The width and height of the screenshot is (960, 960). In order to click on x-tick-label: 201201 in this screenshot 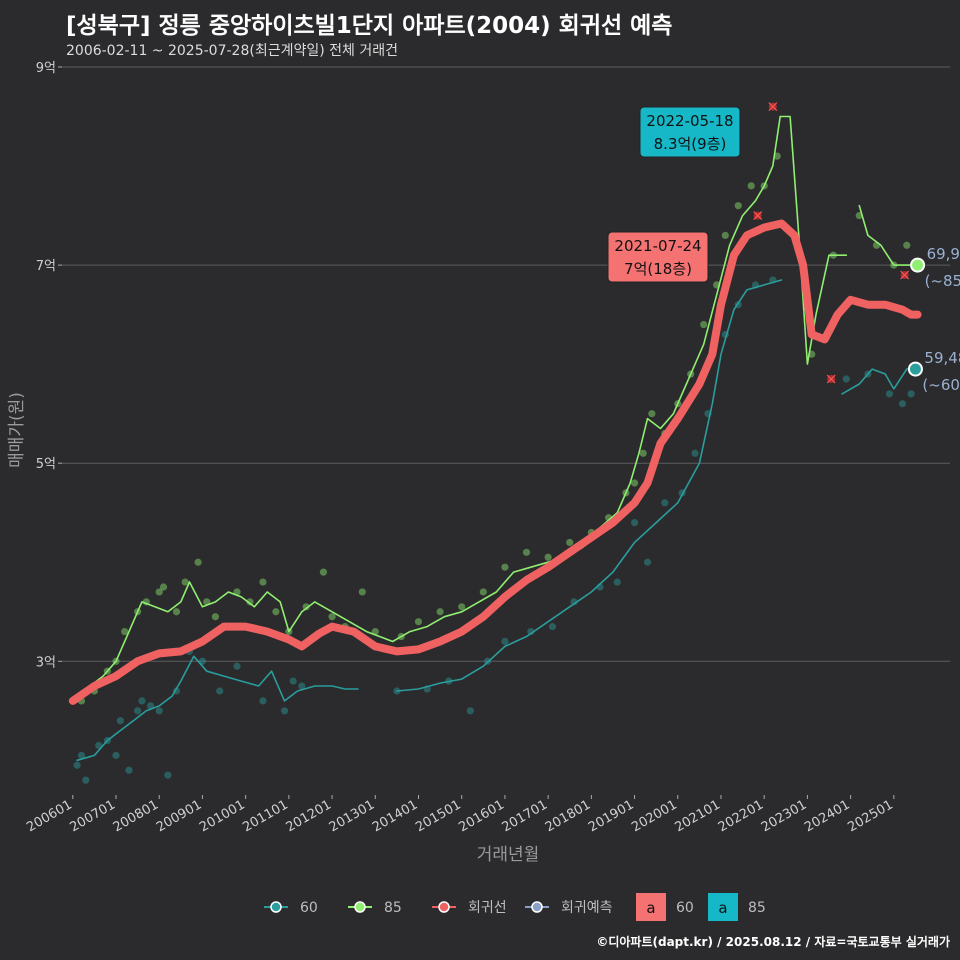, I will do `click(309, 816)`.